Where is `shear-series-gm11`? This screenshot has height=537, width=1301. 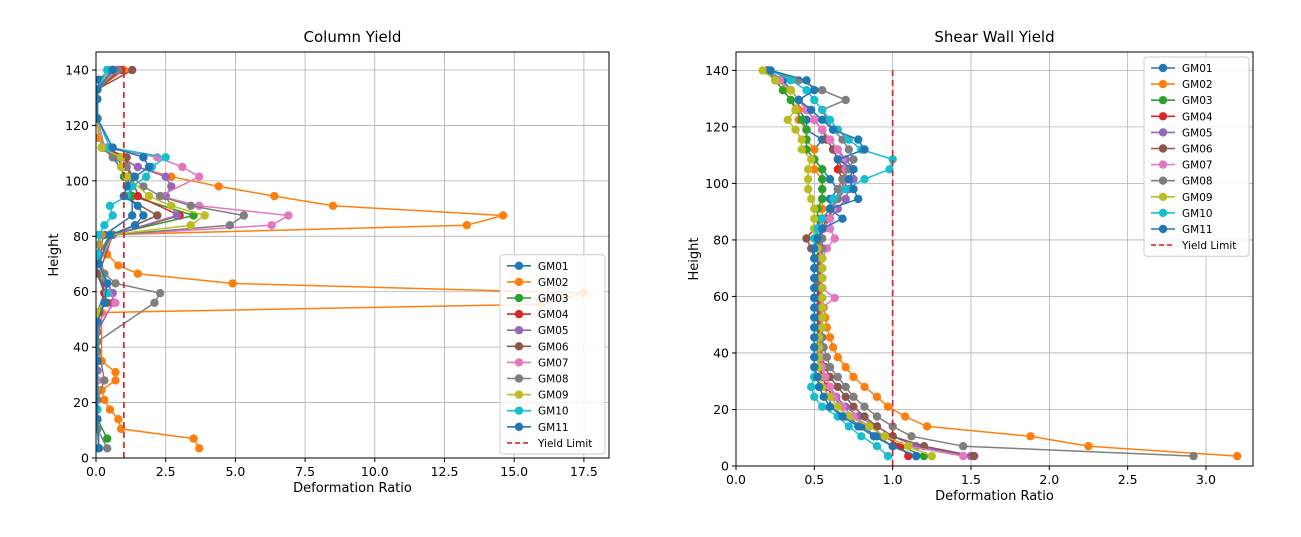
shear-series-gm11 is located at coordinates (843, 263).